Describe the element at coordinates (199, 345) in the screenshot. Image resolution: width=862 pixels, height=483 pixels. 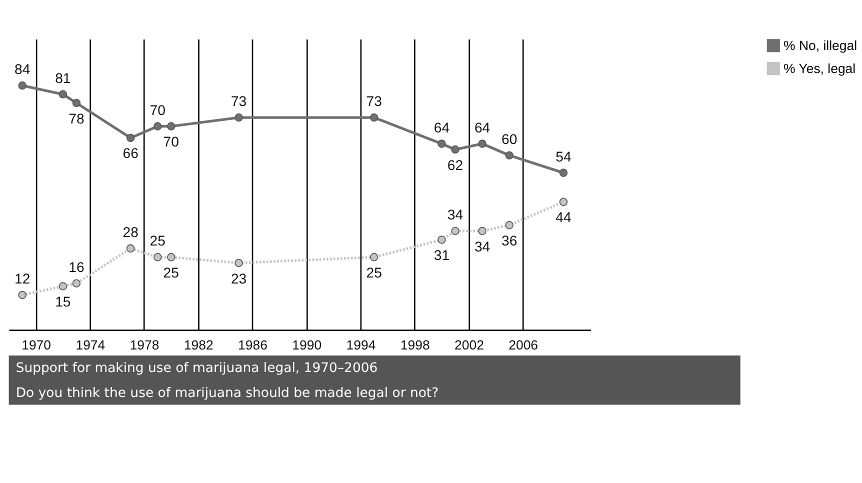
I see `x-tick-label: 1982` at that location.